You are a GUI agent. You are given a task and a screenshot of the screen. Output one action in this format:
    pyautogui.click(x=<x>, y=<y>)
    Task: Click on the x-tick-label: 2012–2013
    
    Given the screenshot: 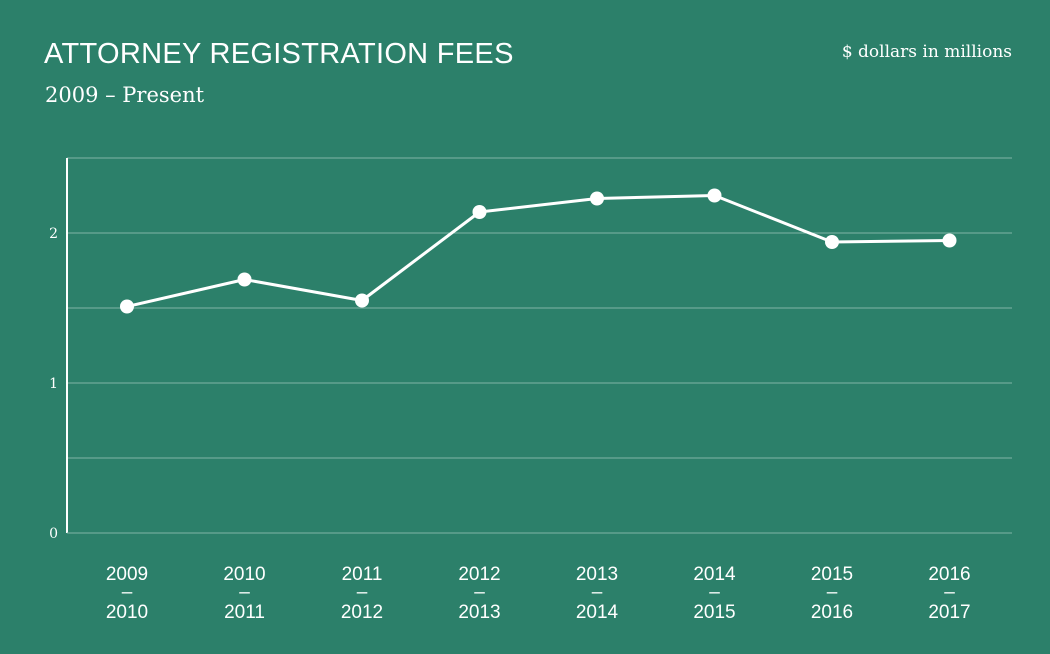 What is the action you would take?
    pyautogui.click(x=479, y=593)
    